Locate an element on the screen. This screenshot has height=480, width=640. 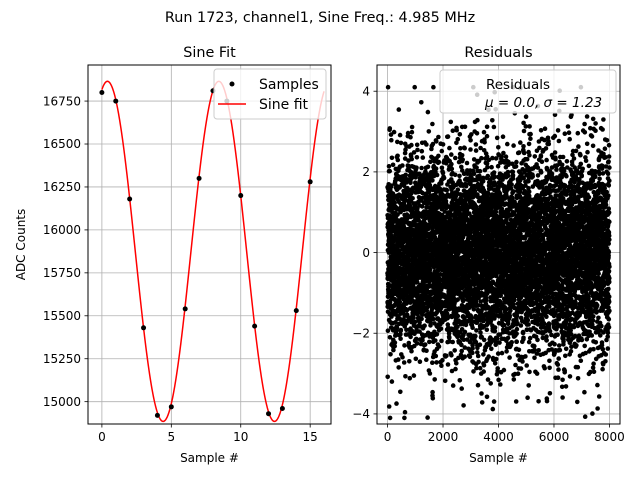
residuals-ytick-label: 2 is located at coordinates (366, 172).